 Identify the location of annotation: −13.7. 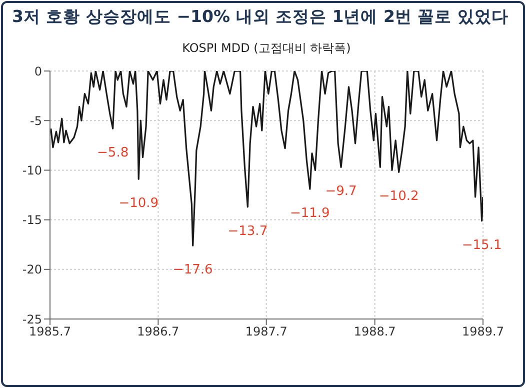
(248, 231).